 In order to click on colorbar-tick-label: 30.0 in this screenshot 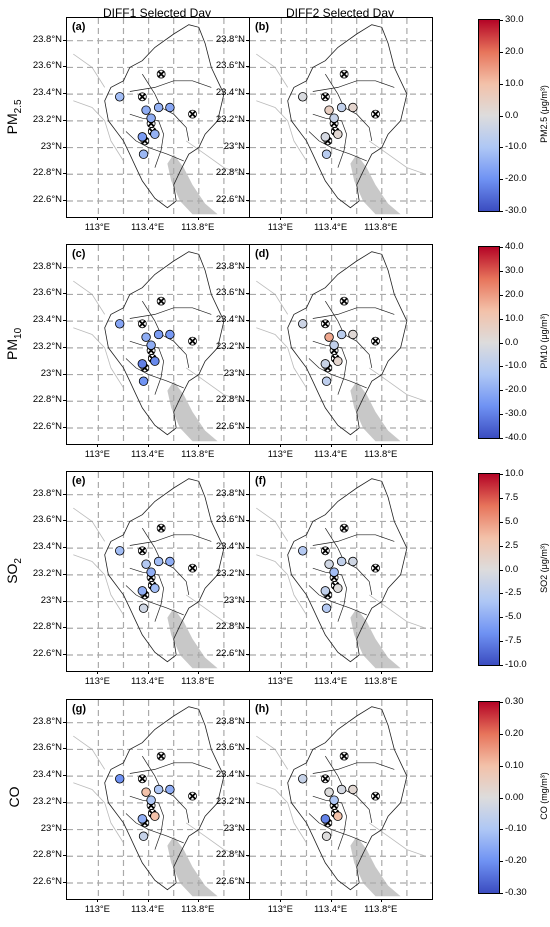, I will do `click(514, 19)`.